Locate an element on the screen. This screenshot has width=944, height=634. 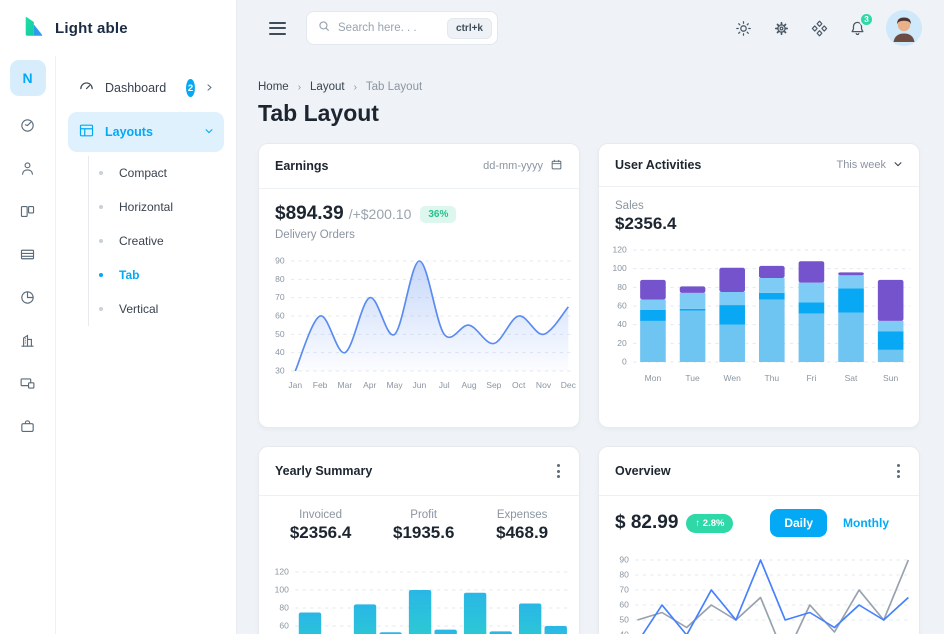
svg-text: Sun is located at coordinates (891, 378).